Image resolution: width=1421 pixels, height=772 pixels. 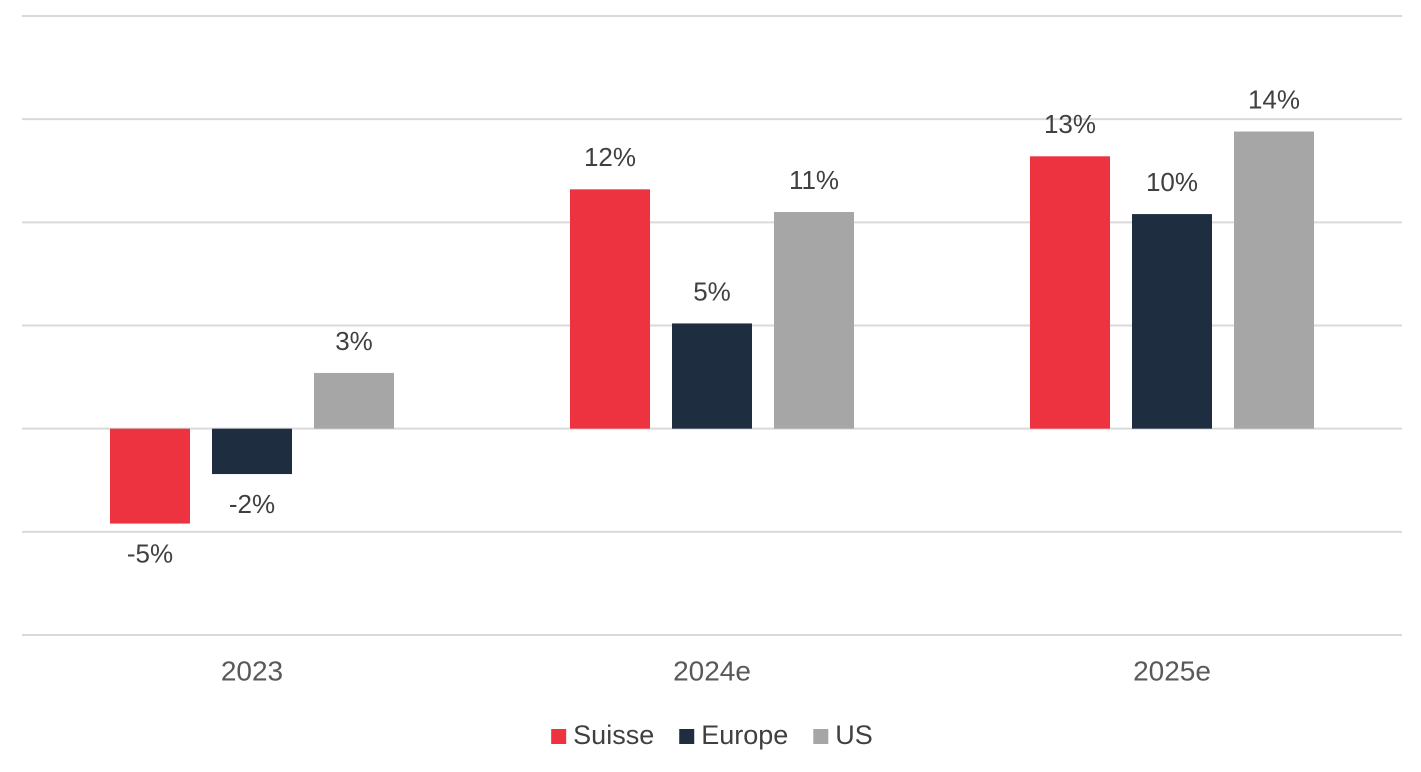 I want to click on legend-label: US, so click(x=854, y=735).